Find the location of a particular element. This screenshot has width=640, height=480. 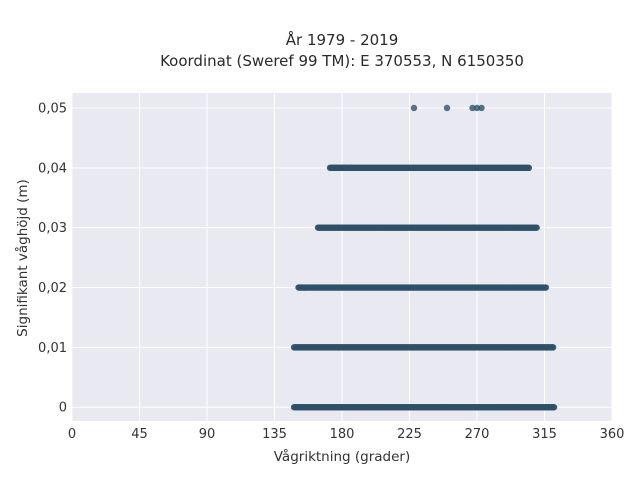

y-tick-label: 0,04 is located at coordinates (52, 168).